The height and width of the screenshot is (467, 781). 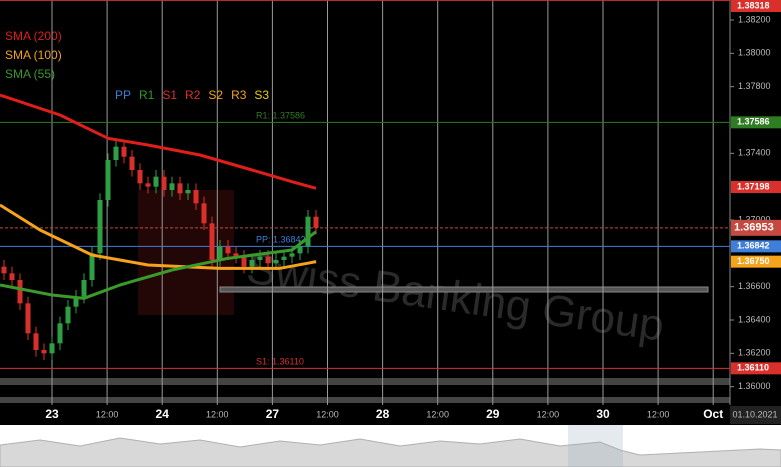 I want to click on x-tick-label: 24, so click(x=163, y=414).